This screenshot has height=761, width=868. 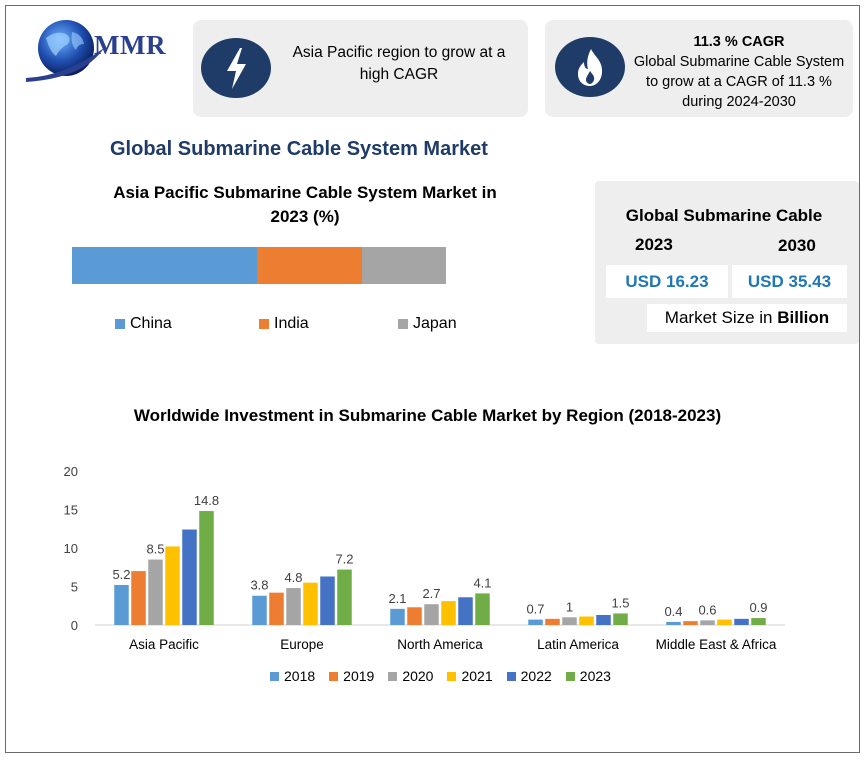 I want to click on lightning-bolt-icon, so click(x=236, y=68).